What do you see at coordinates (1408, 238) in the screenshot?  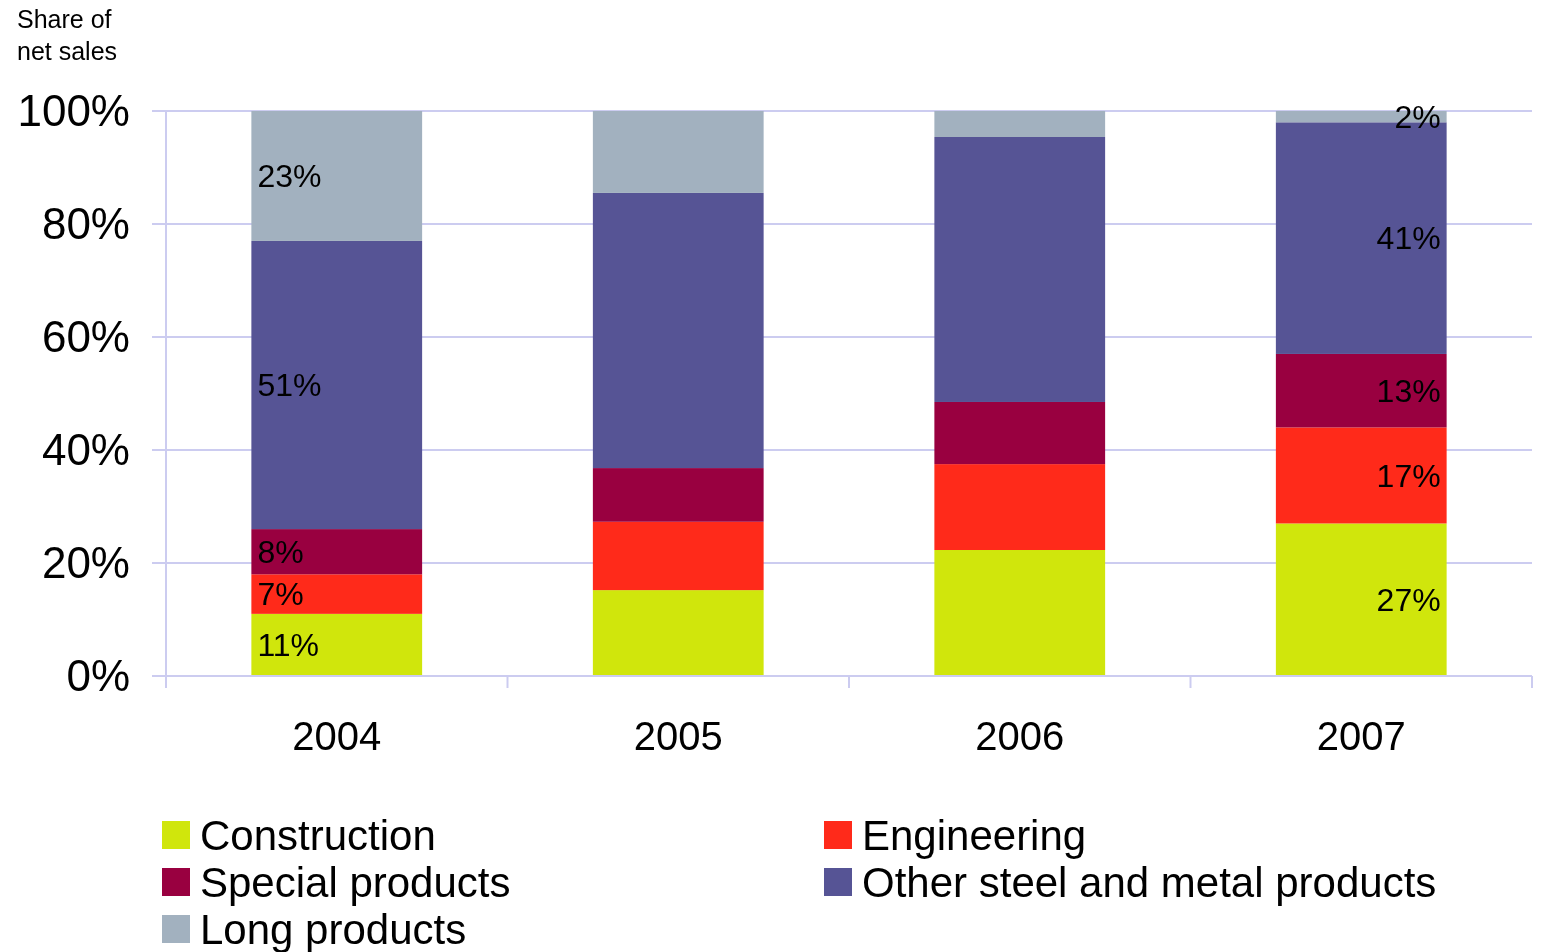 I see `data-label: 41%` at bounding box center [1408, 238].